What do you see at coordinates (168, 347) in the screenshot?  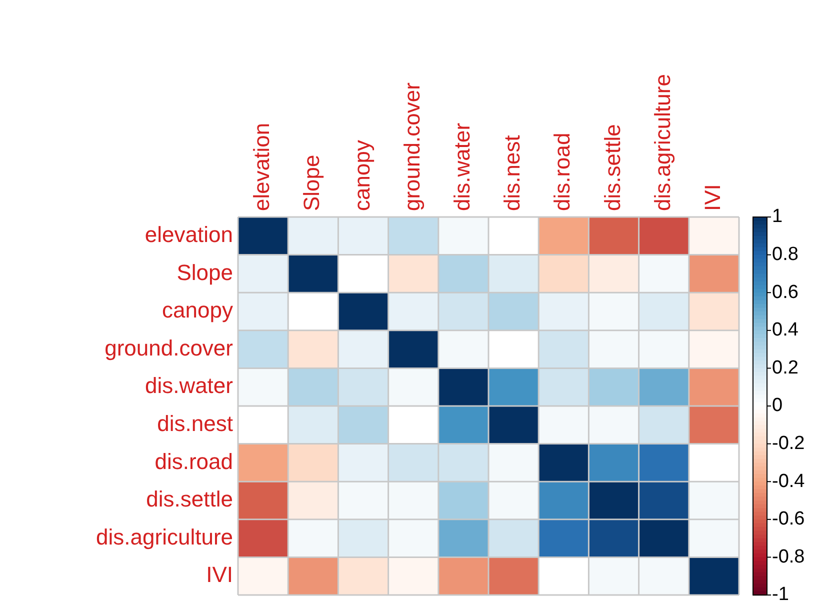 I see `y-tick-label: ground.cover` at bounding box center [168, 347].